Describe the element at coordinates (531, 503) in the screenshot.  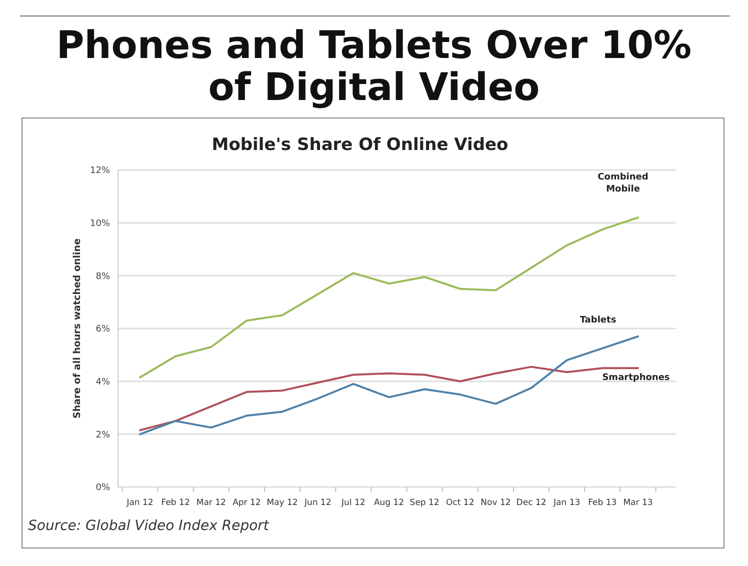
I see `x-tick-label: Dec 12` at that location.